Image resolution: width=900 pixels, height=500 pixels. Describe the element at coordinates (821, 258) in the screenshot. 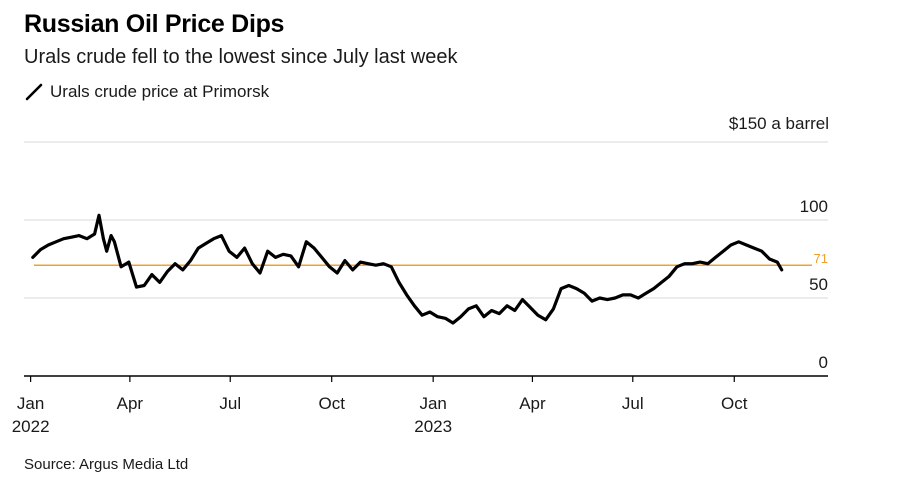

I see `reference-line-label: 71` at that location.